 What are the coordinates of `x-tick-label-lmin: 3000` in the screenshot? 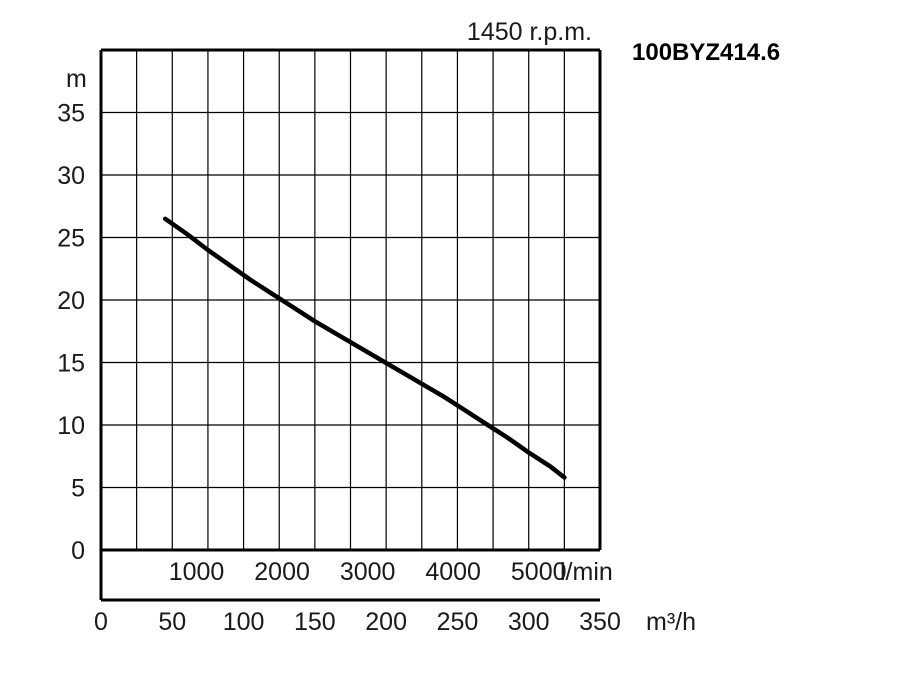 It's located at (368, 572).